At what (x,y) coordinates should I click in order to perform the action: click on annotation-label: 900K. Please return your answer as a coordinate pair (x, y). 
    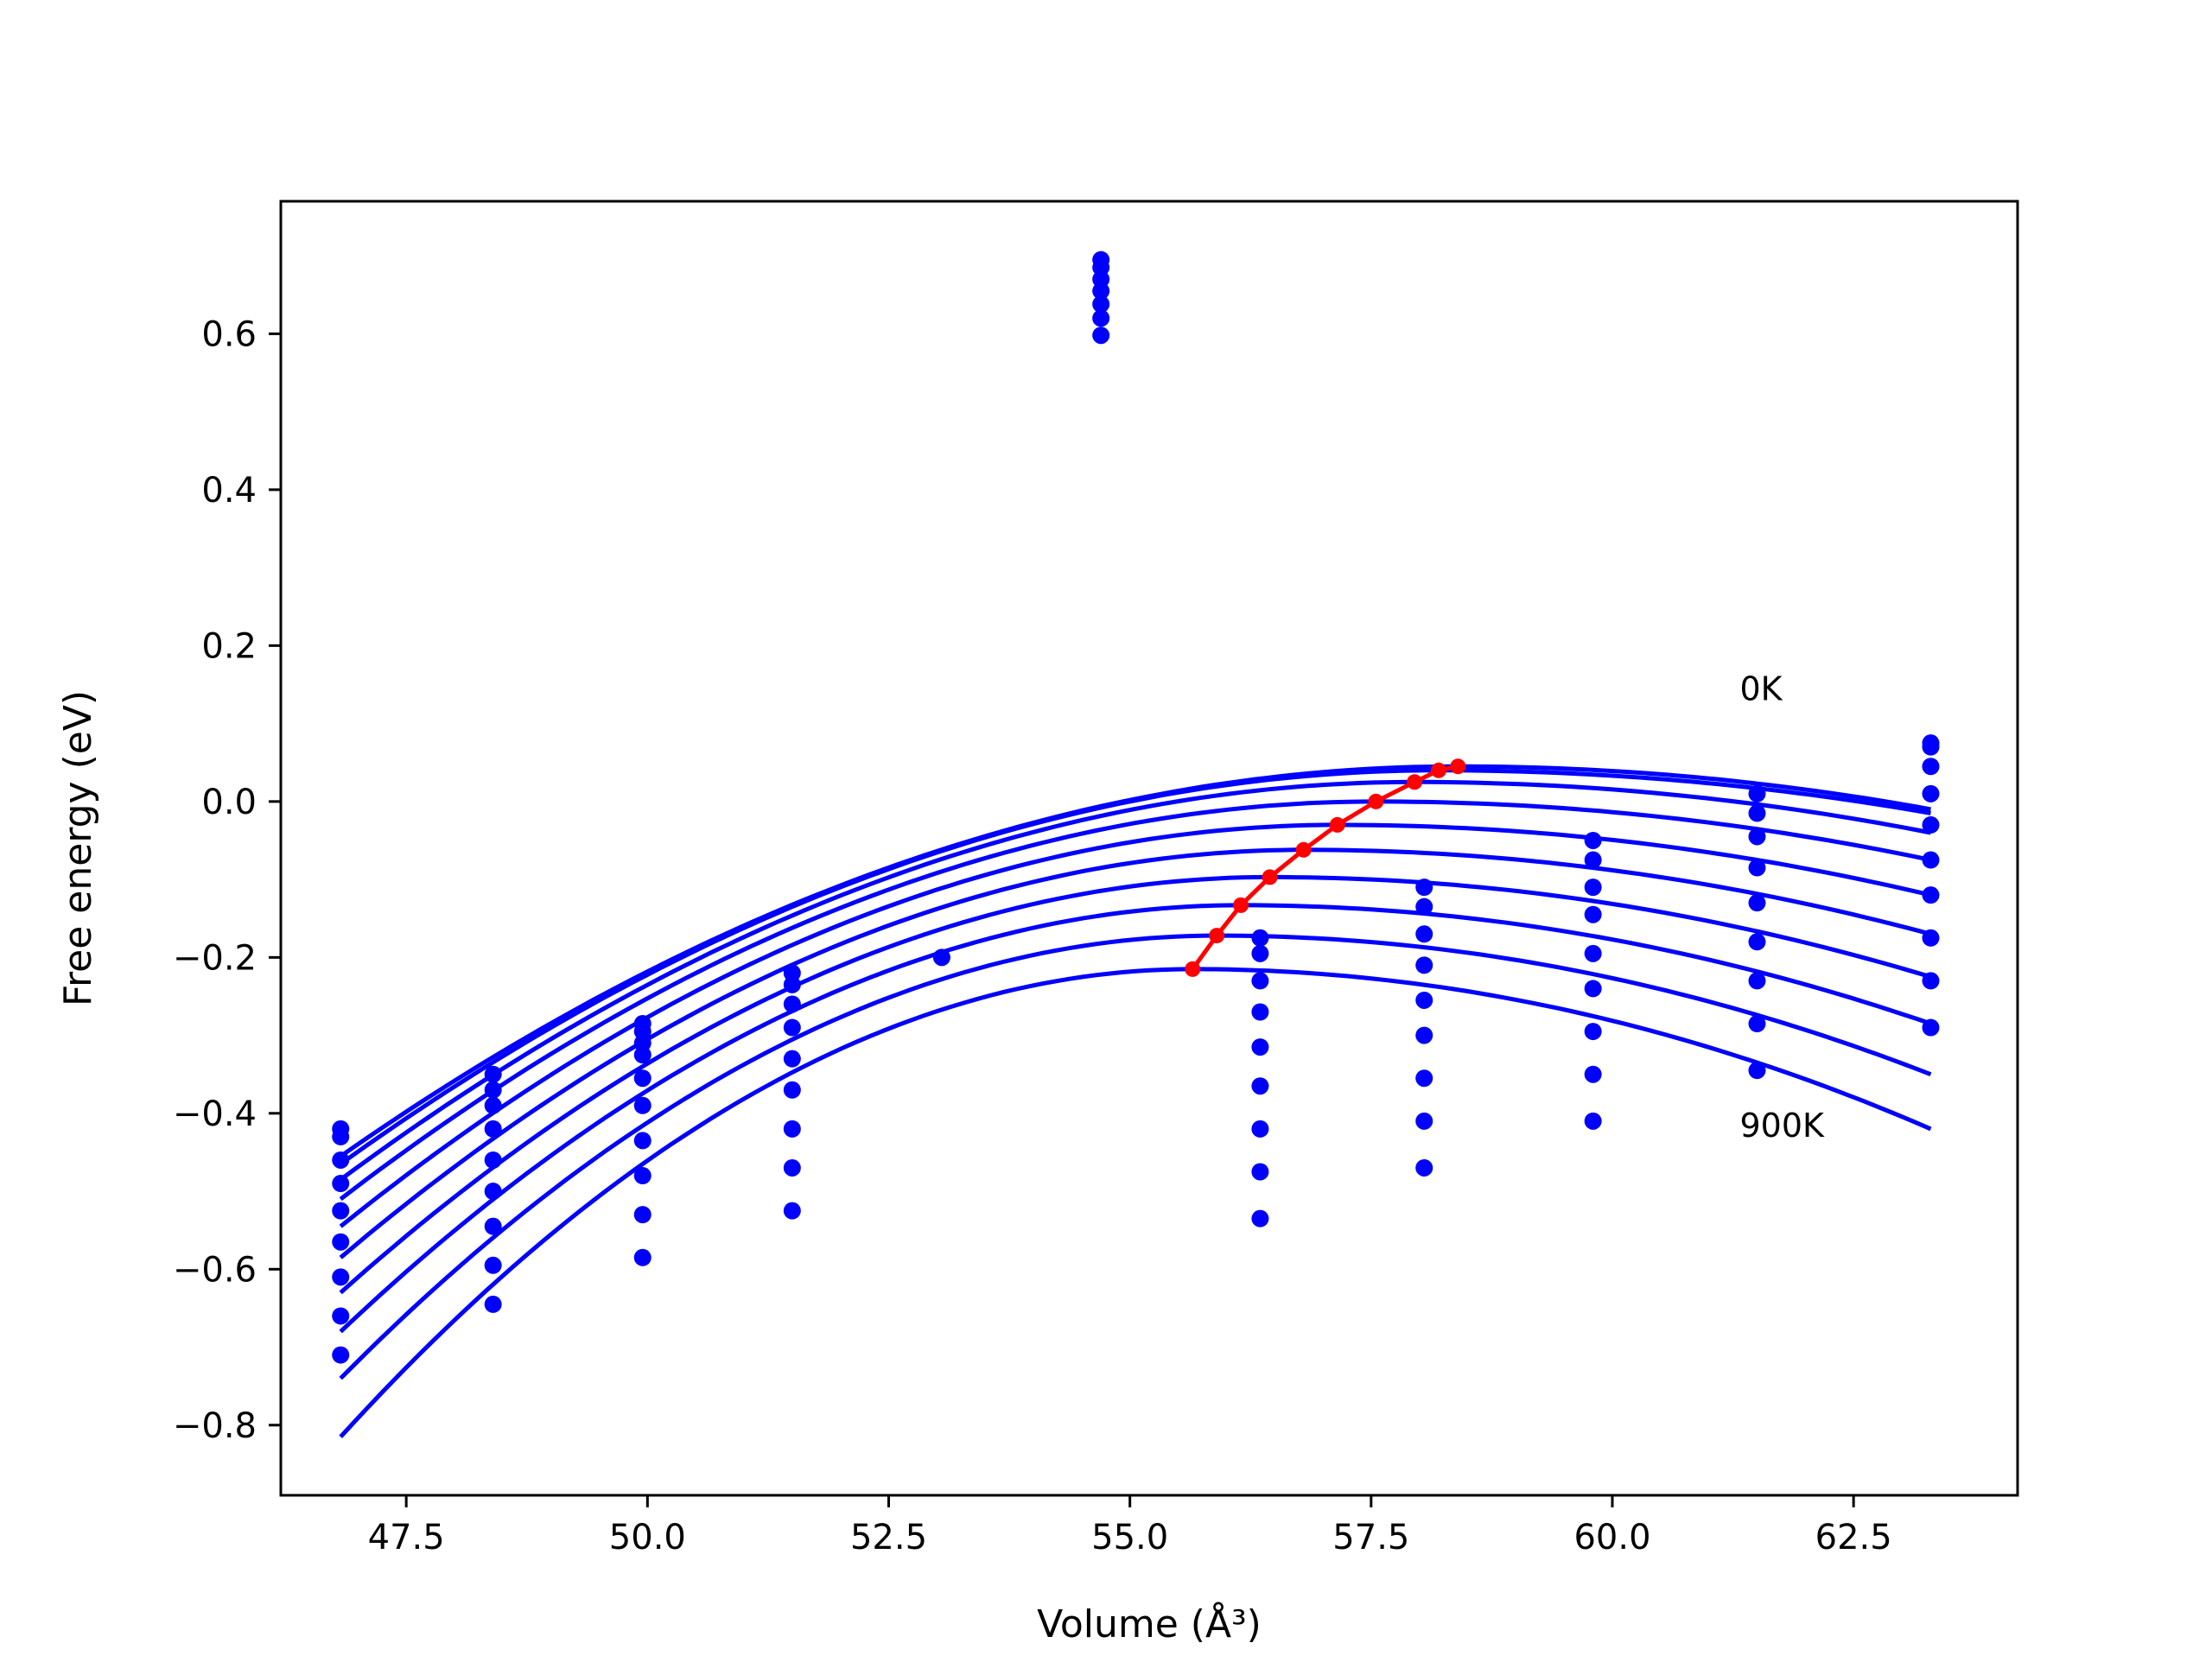
    Looking at the image, I should click on (1783, 1126).